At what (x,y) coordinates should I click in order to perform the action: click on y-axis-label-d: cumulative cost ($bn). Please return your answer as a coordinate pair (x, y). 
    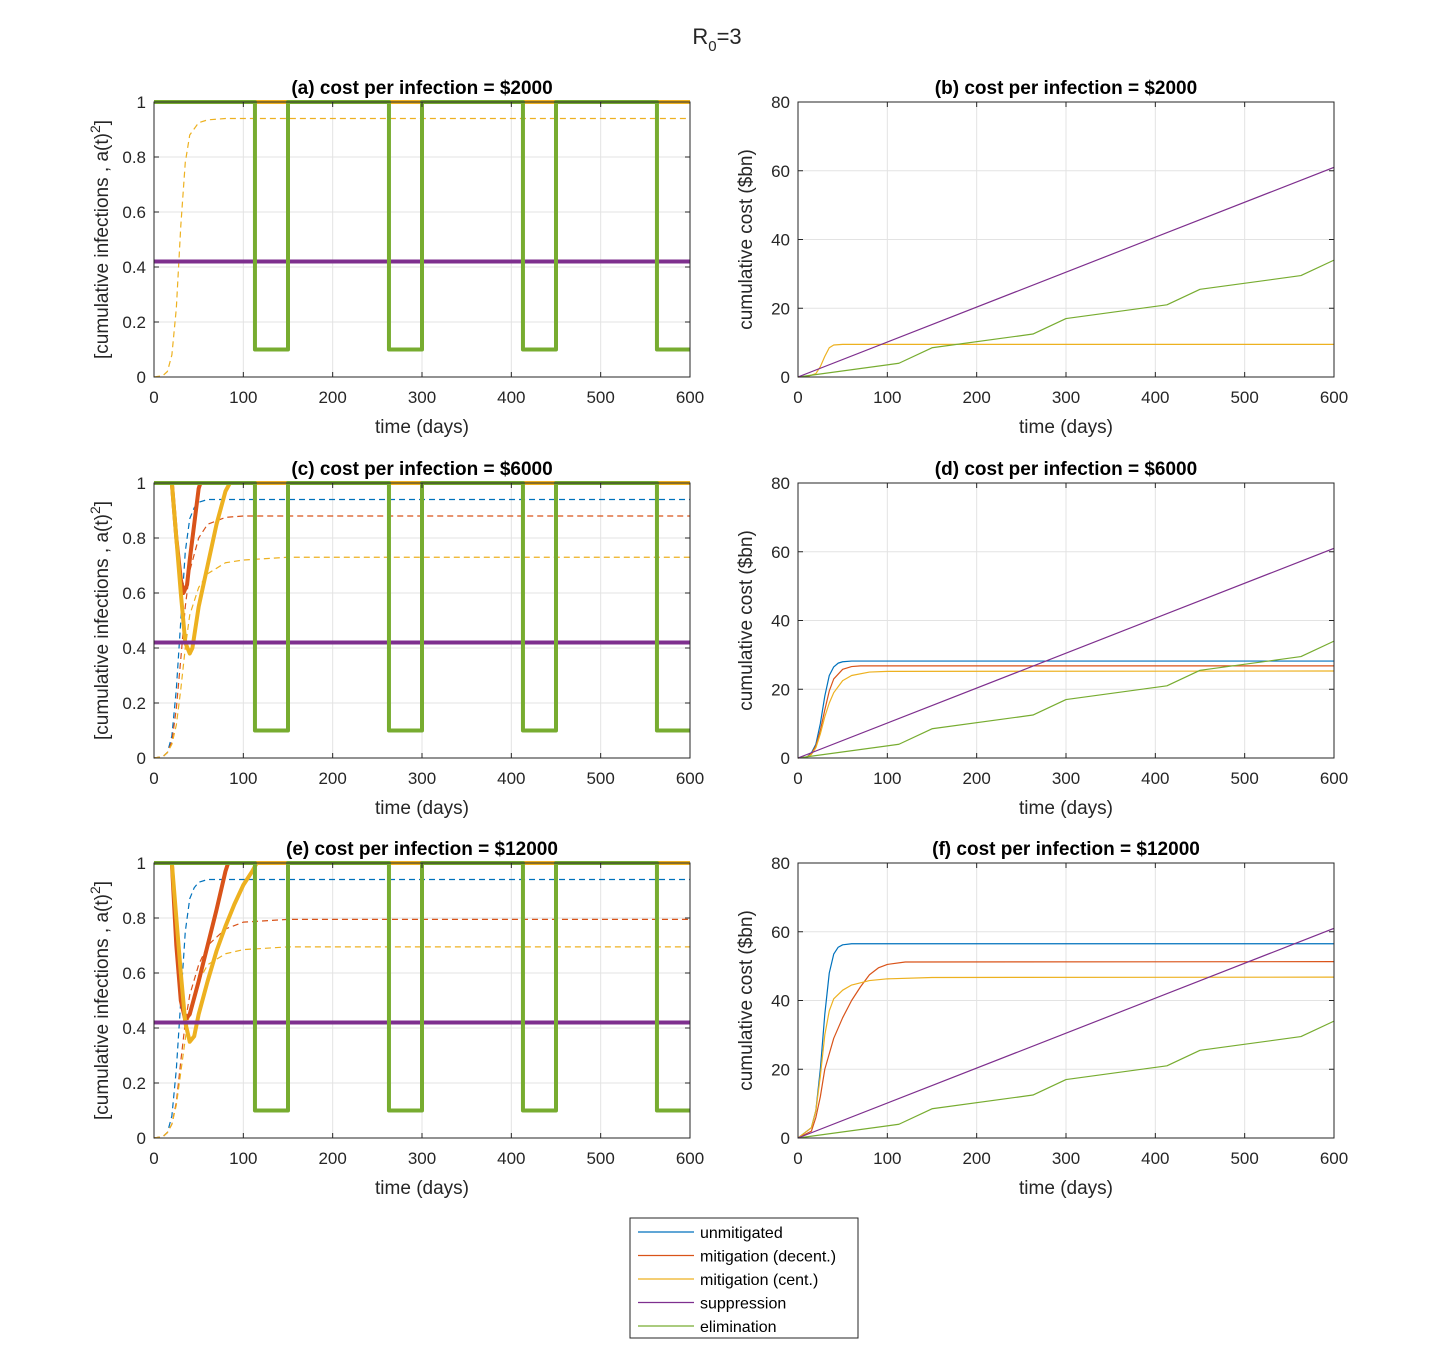
    Looking at the image, I should click on (746, 620).